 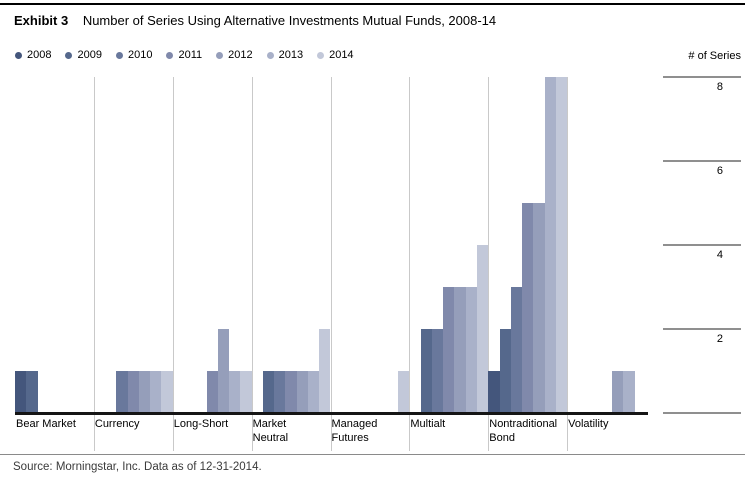 What do you see at coordinates (502, 437) in the screenshot?
I see `x-axis-category-label-line: Bond` at bounding box center [502, 437].